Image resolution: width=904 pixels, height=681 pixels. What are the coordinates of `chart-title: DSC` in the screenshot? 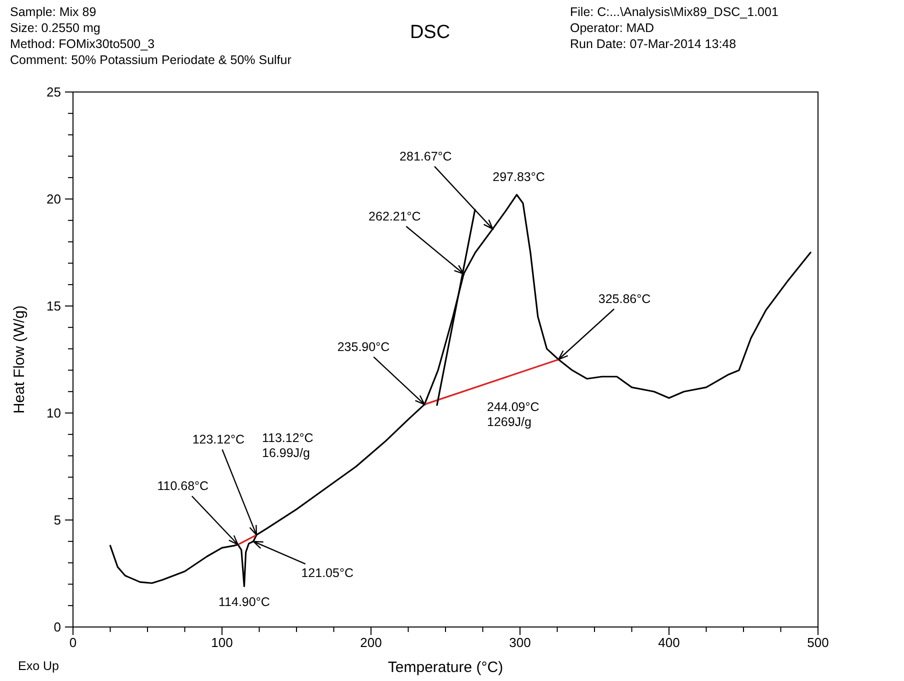 It's located at (430, 32).